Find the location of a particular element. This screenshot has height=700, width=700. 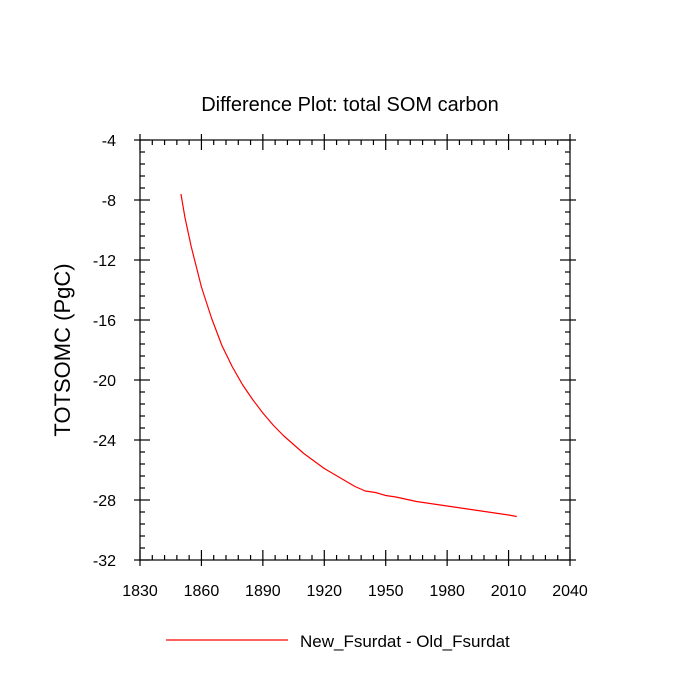

x-tick-label: 1830 is located at coordinates (140, 591).